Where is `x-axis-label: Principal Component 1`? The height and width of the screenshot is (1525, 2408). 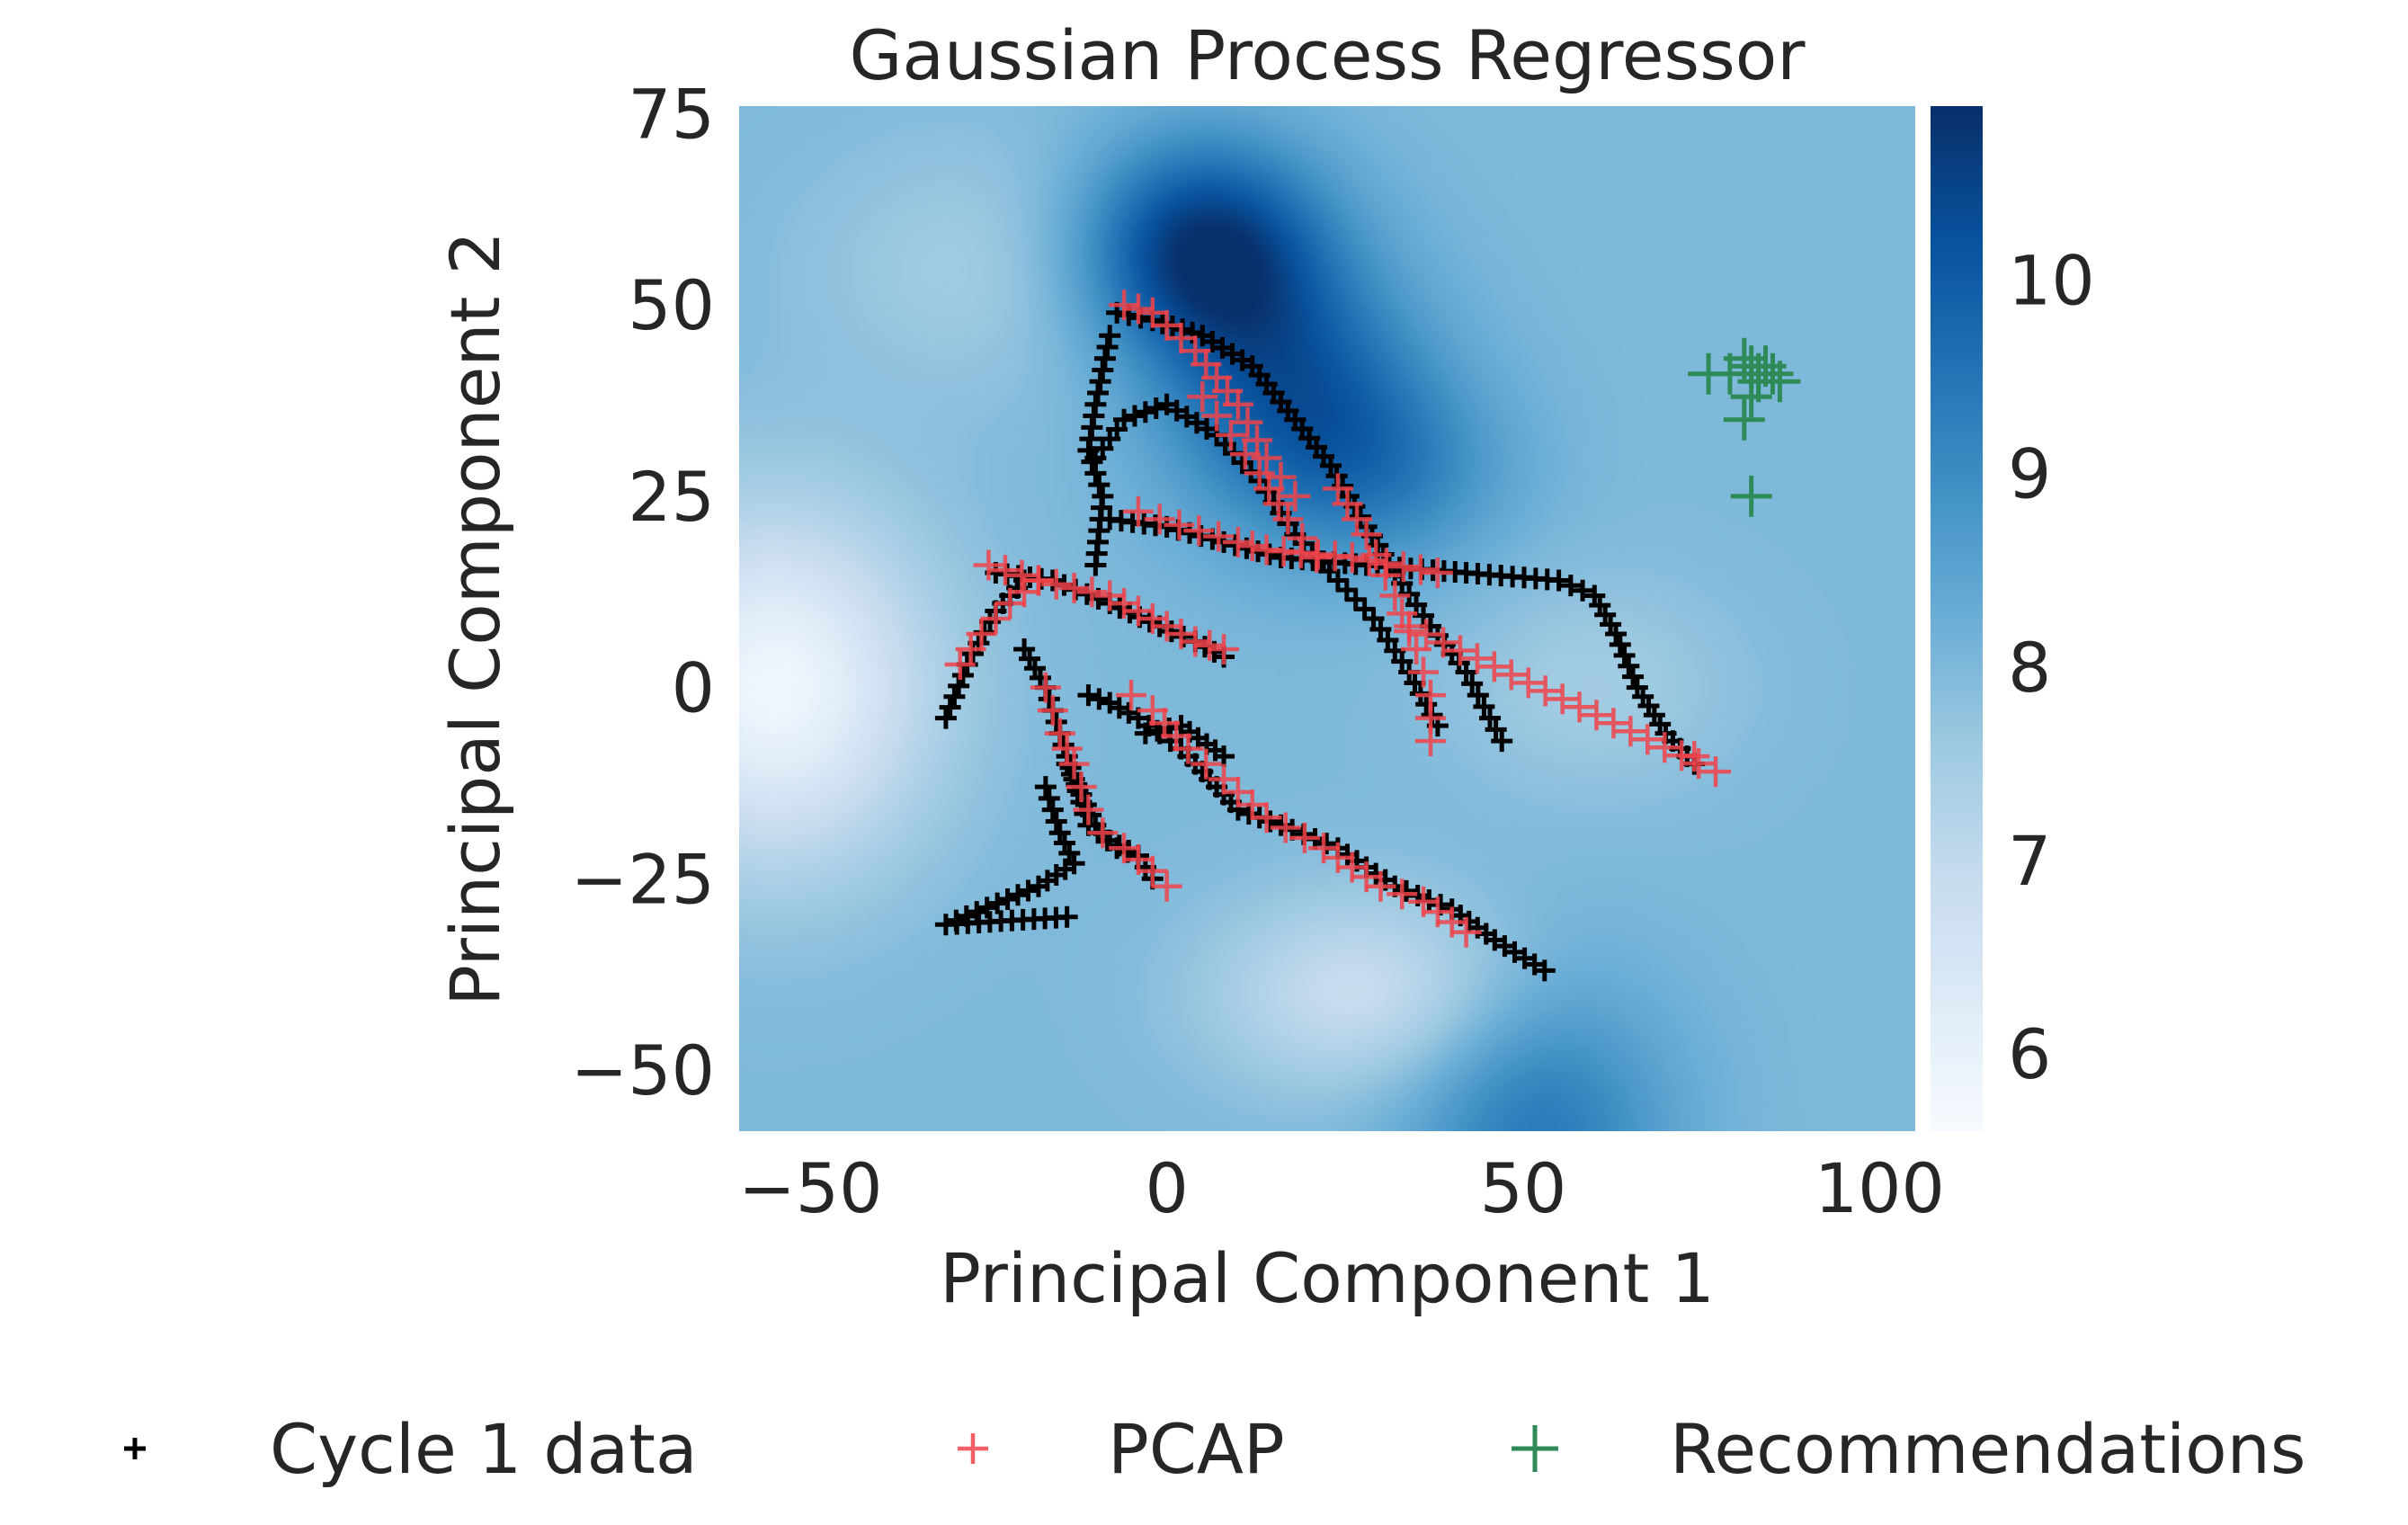
x-axis-label: Principal Component 1 is located at coordinates (1327, 1278).